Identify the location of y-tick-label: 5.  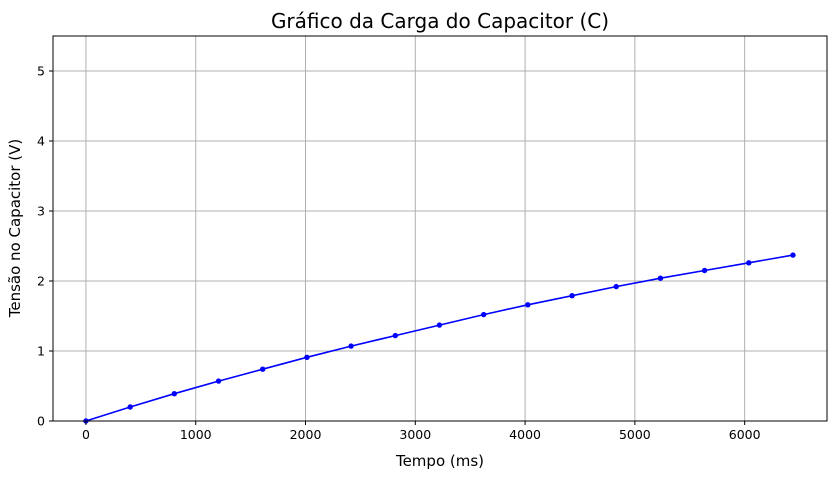
(41, 71).